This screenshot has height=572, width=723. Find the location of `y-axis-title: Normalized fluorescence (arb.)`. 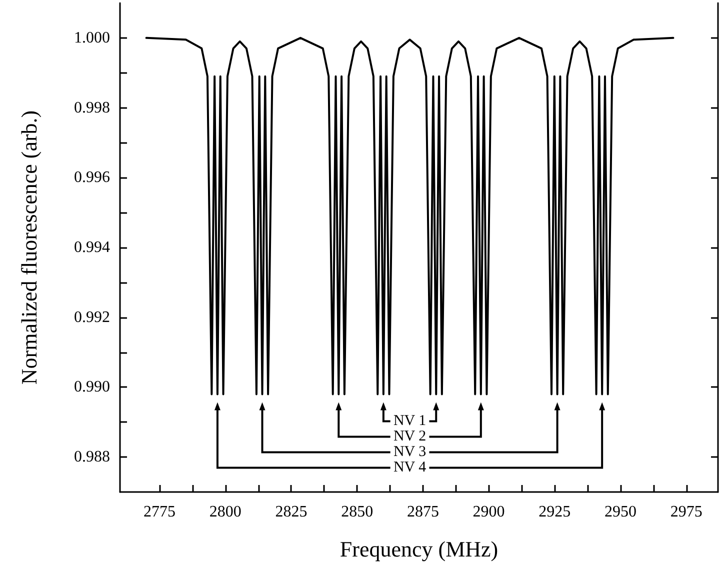

y-axis-title: Normalized fluorescence (arb.) is located at coordinates (29, 247).